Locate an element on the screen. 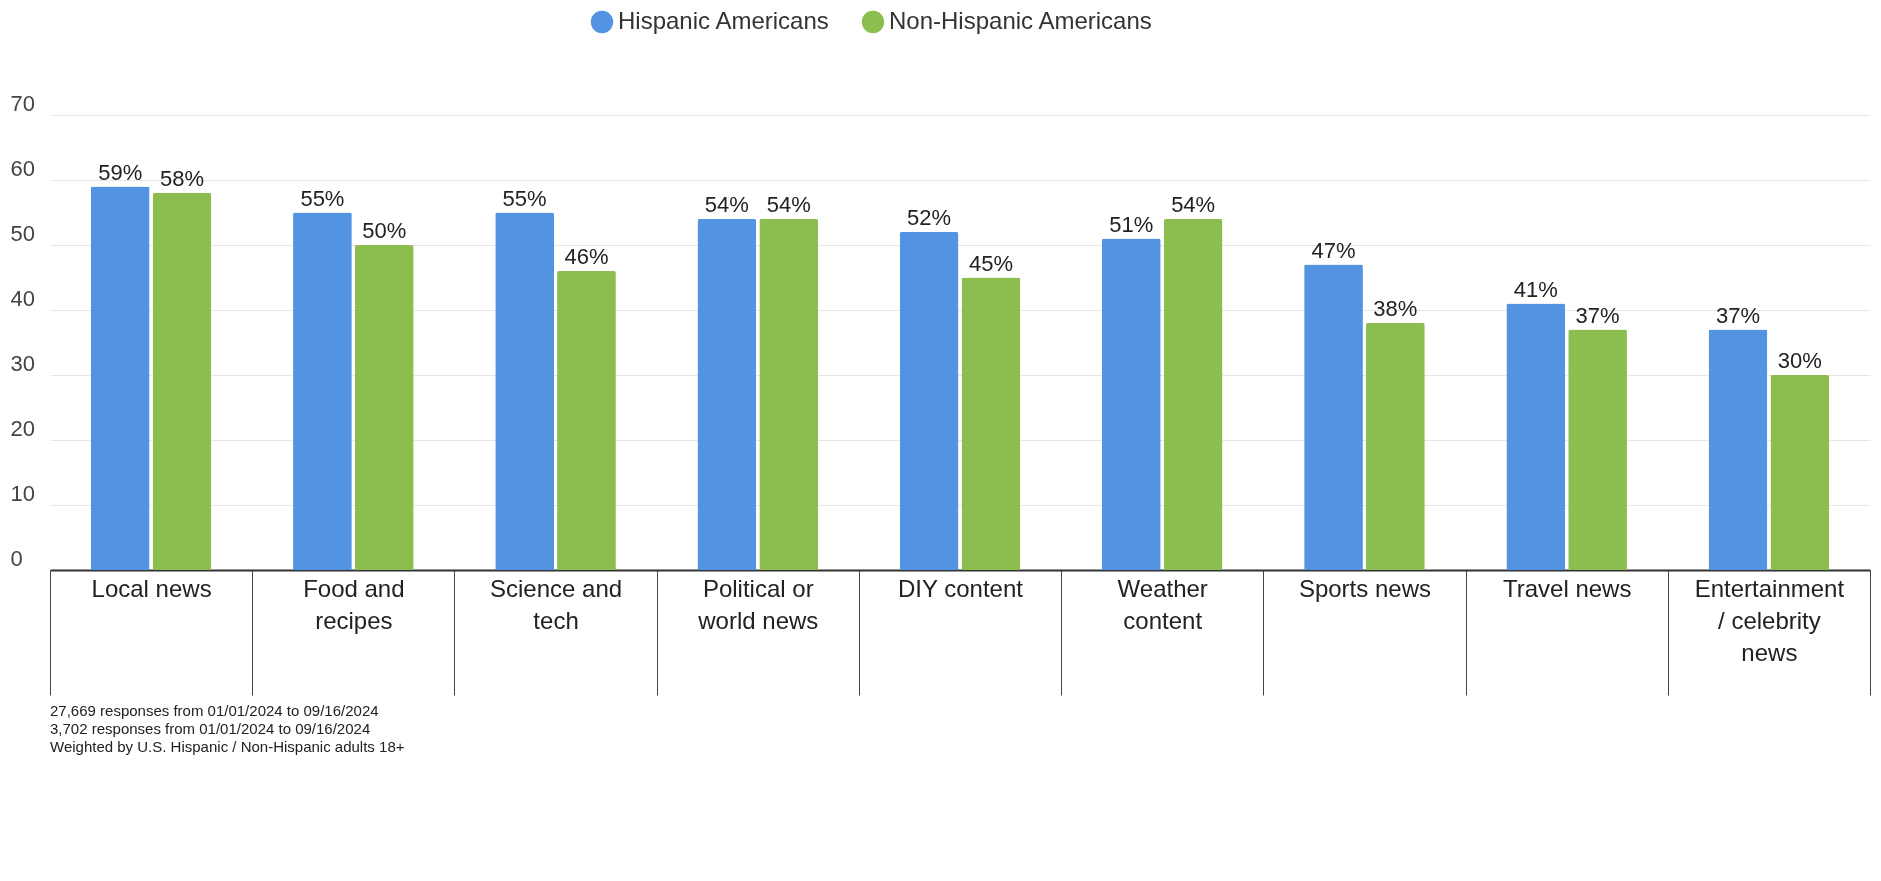 This screenshot has height=881, width=1881. y-tick-label: 50 is located at coordinates (22, 233).